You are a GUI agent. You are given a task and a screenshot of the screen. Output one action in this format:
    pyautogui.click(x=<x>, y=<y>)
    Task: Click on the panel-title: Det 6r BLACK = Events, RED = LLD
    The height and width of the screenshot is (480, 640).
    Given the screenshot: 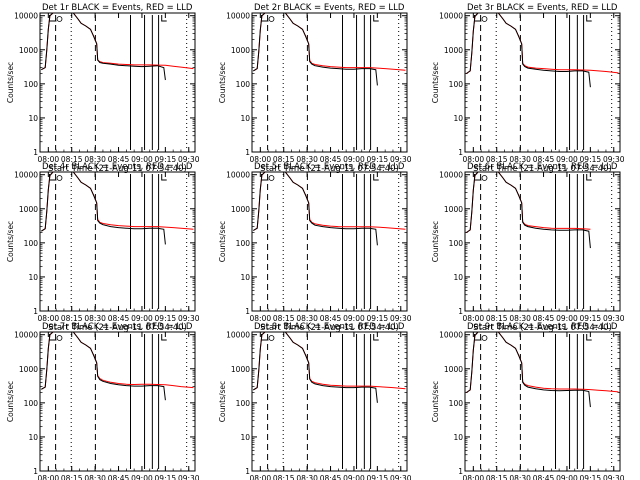 What is the action you would take?
    pyautogui.click(x=542, y=167)
    